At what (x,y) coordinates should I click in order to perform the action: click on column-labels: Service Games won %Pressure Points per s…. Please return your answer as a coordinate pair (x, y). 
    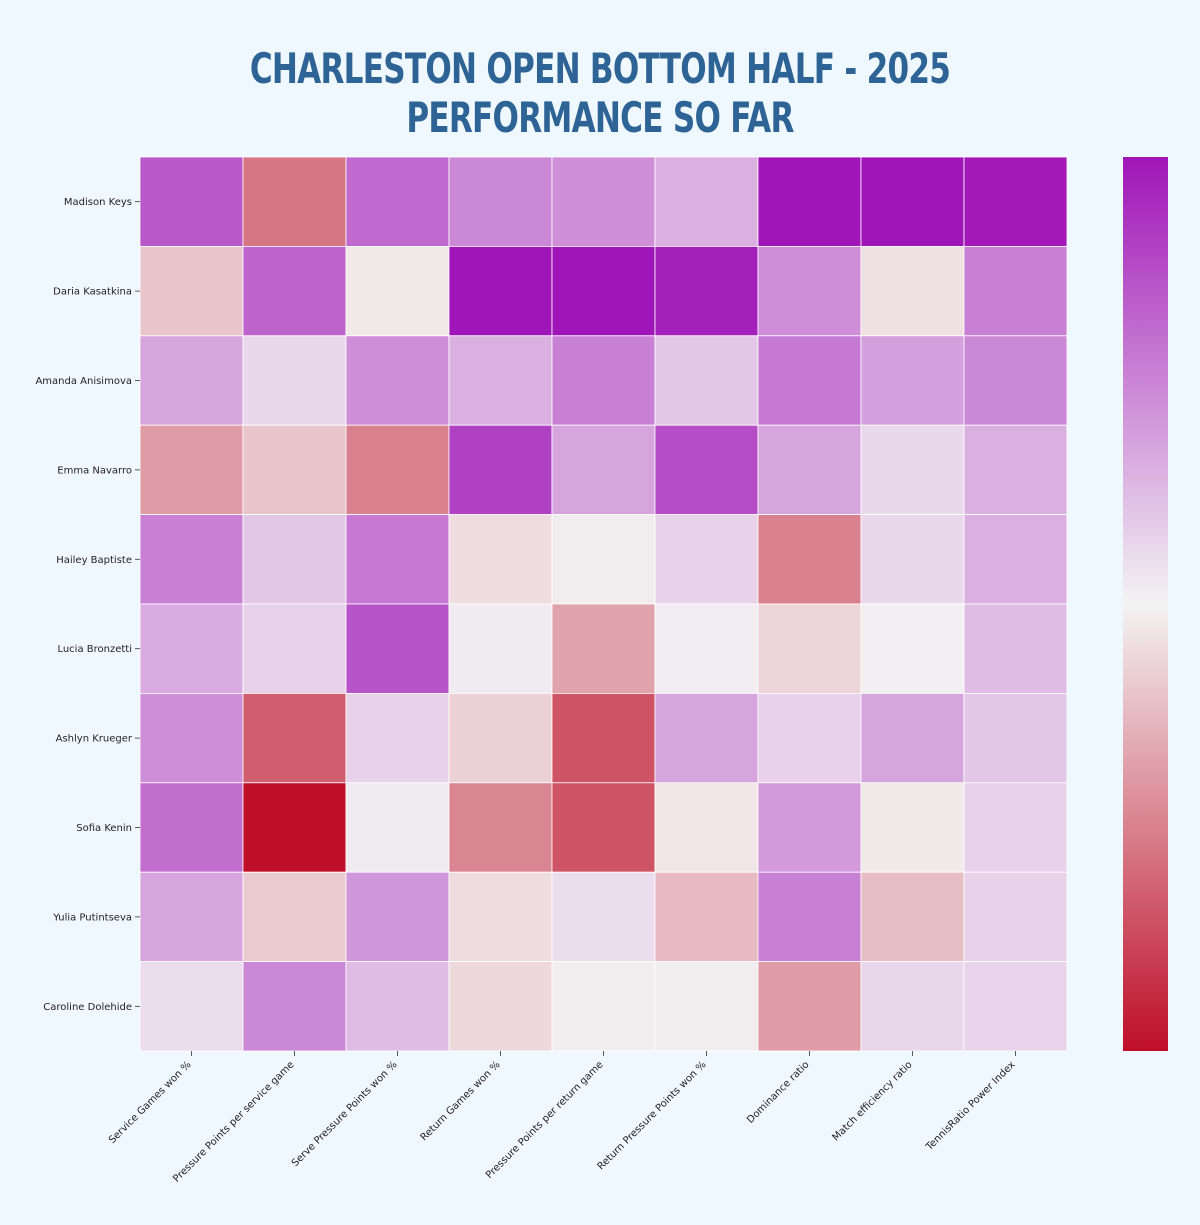
    Looking at the image, I should click on (562, 1118).